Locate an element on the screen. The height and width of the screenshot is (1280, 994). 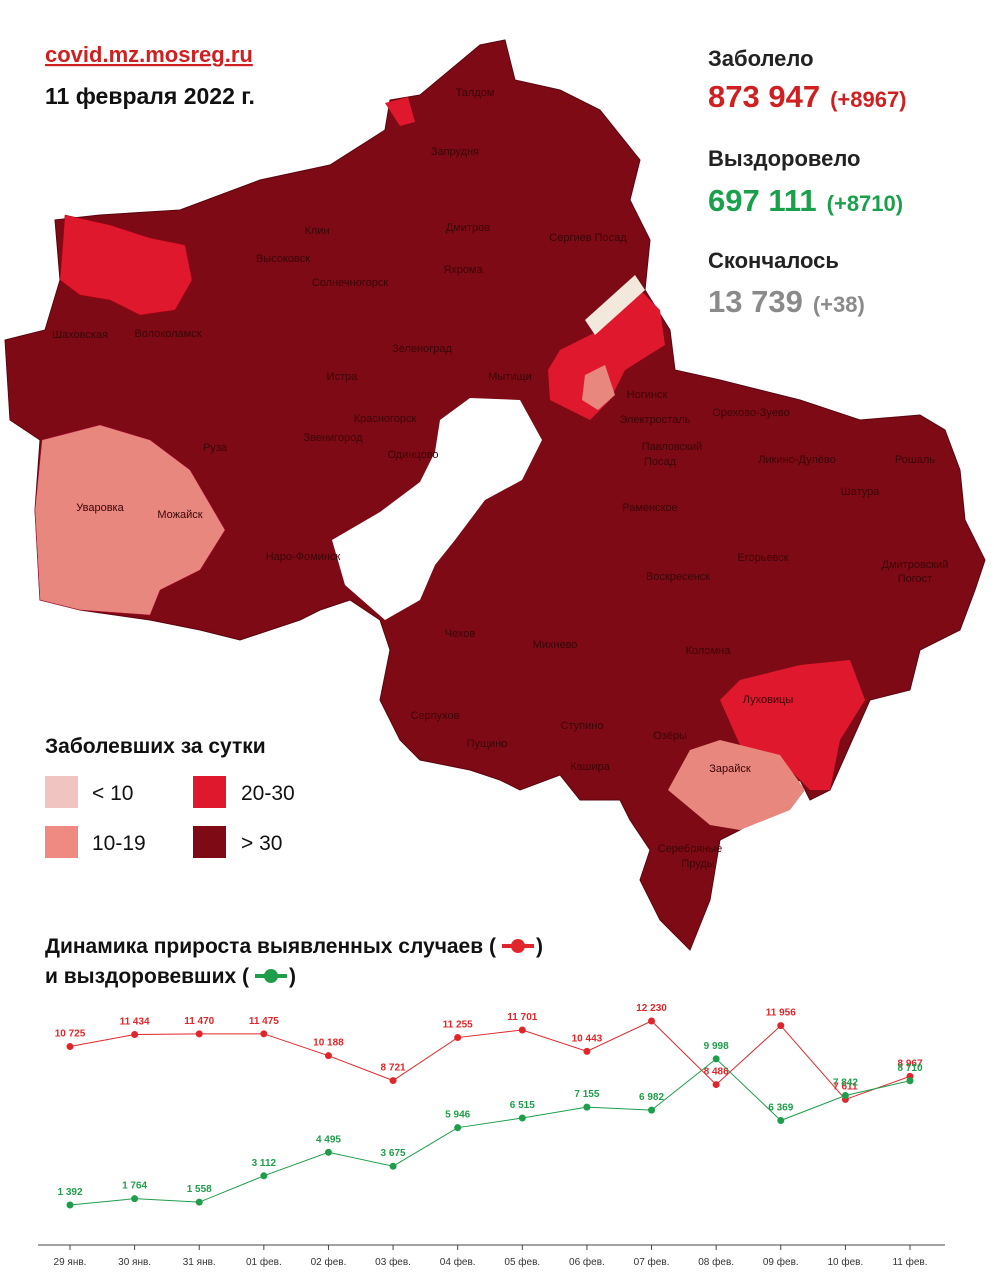
map-label: Шатура is located at coordinates (861, 492).